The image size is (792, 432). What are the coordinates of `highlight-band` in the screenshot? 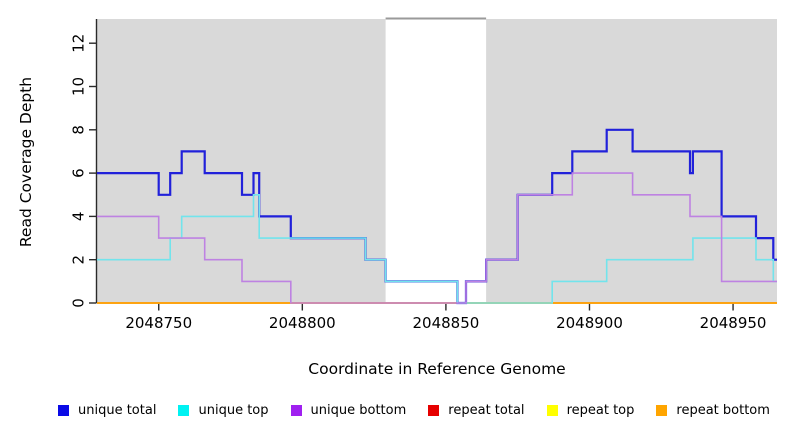 It's located at (436, 159).